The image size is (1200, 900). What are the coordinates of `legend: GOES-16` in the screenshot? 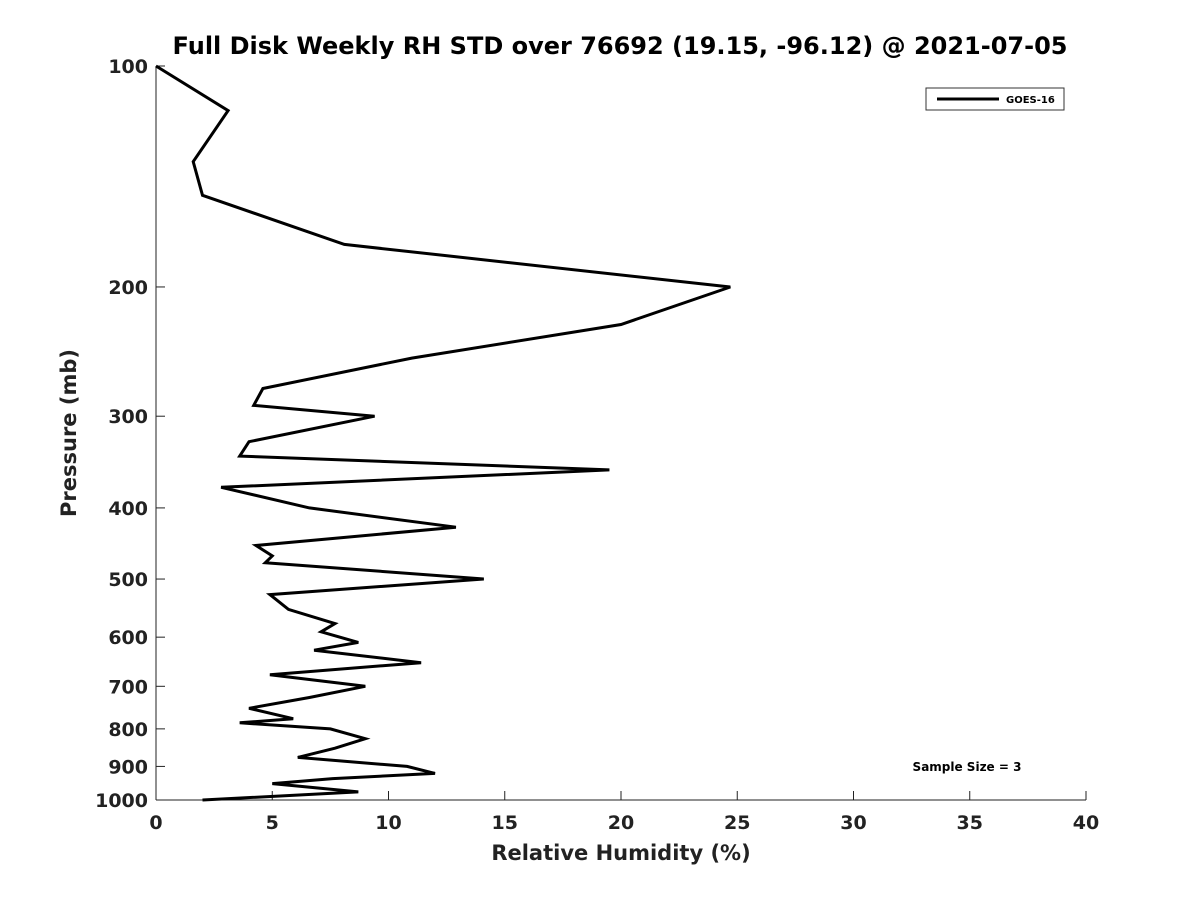 It's located at (995, 99).